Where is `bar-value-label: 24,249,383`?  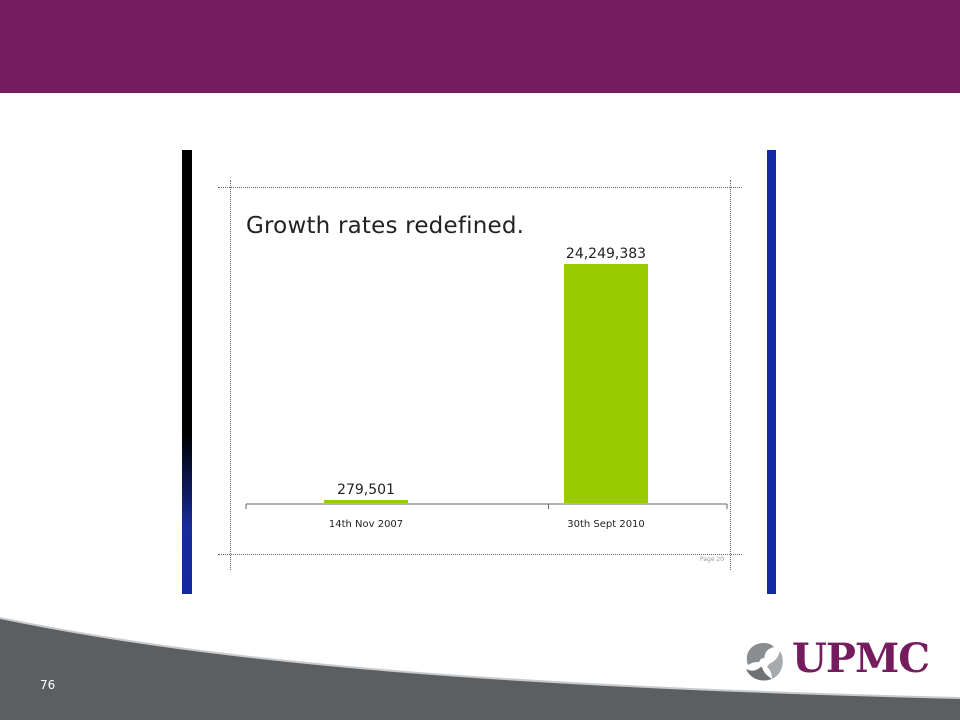 bar-value-label: 24,249,383 is located at coordinates (606, 254).